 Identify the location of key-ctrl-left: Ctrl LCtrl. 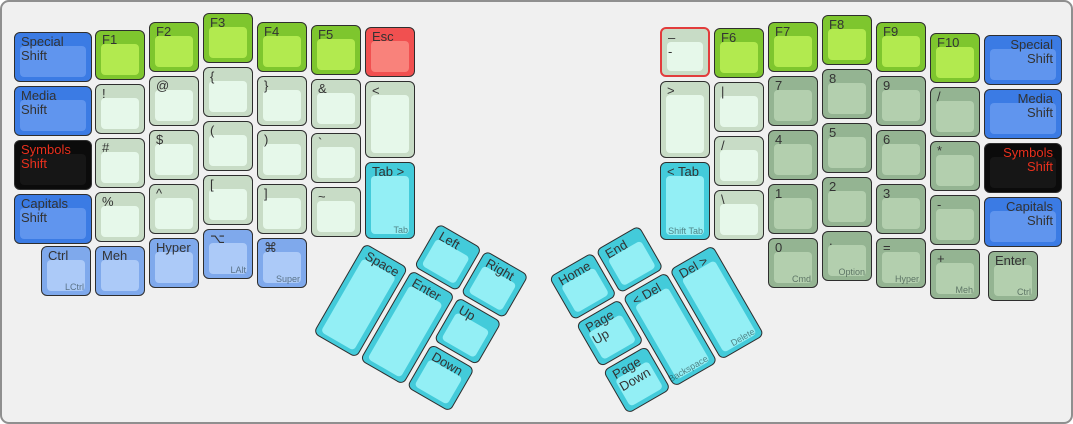
(66, 271).